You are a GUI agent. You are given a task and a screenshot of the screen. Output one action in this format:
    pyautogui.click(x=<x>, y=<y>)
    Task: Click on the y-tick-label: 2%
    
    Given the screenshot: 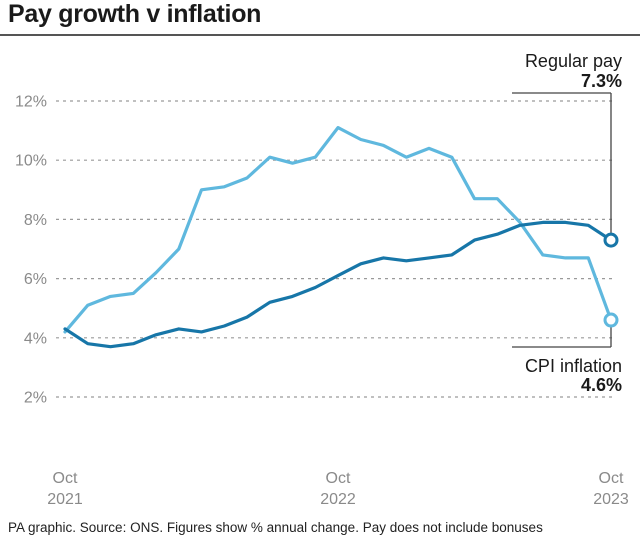 What is the action you would take?
    pyautogui.click(x=35, y=398)
    